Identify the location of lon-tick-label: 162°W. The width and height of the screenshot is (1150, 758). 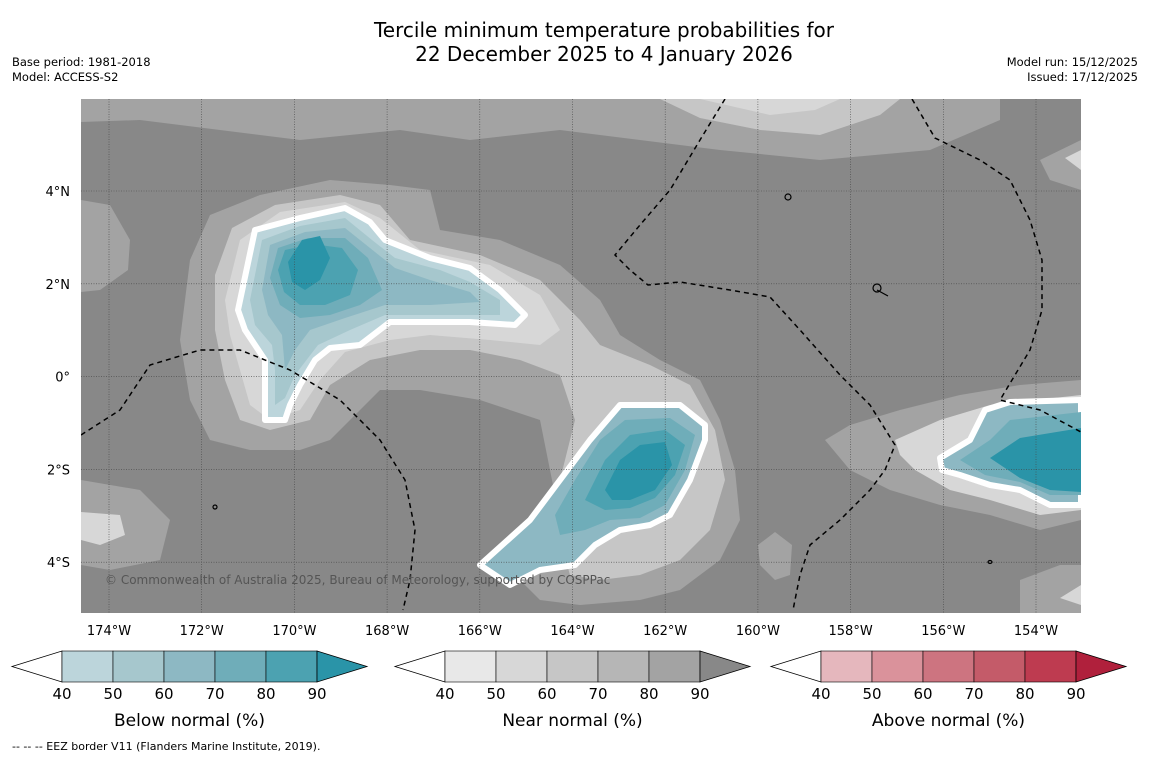
(665, 631).